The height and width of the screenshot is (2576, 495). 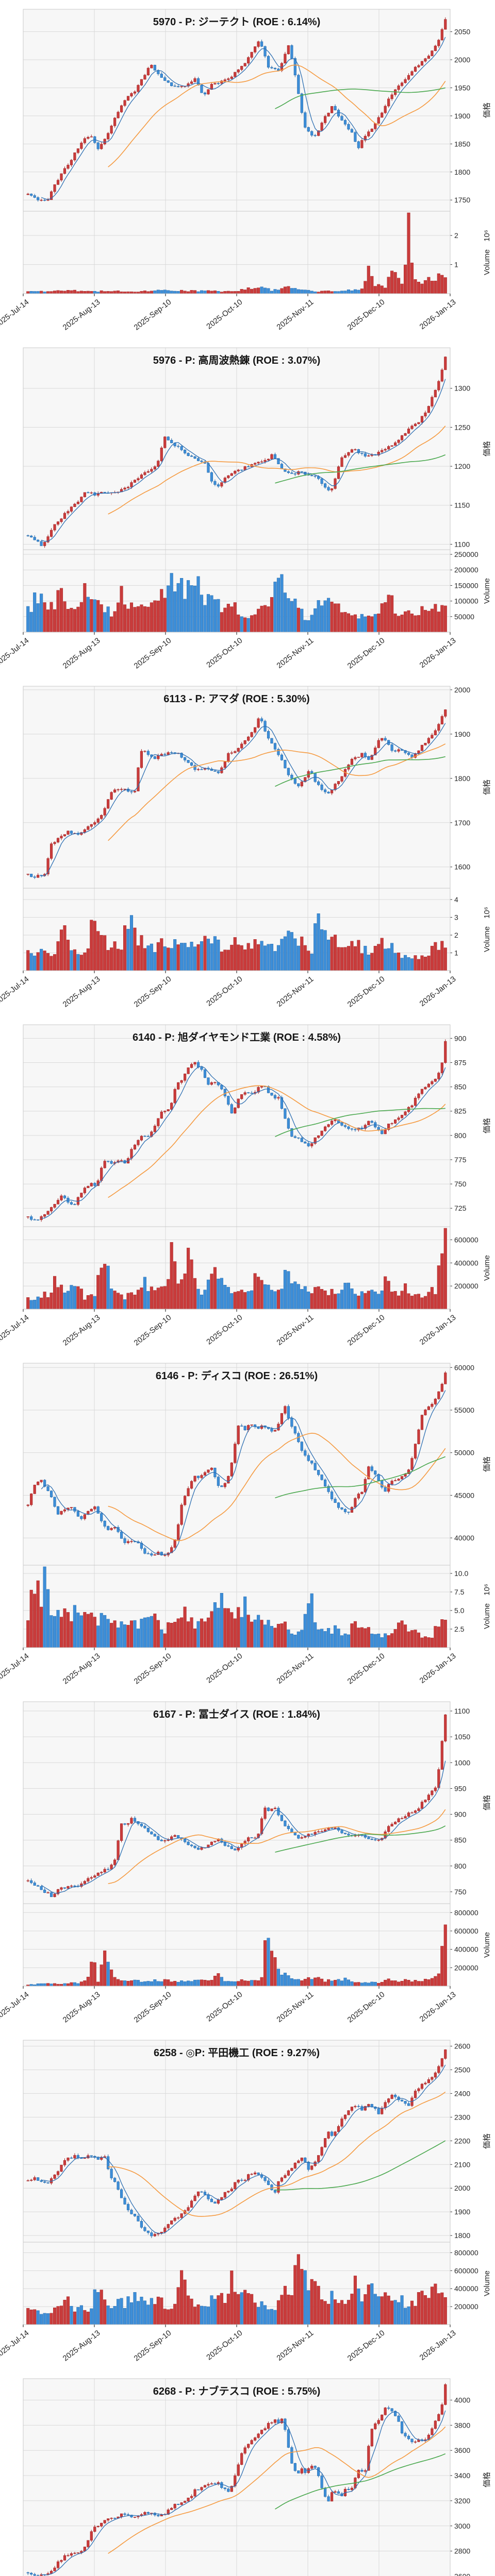 I want to click on svg-text: 1250, so click(x=462, y=427).